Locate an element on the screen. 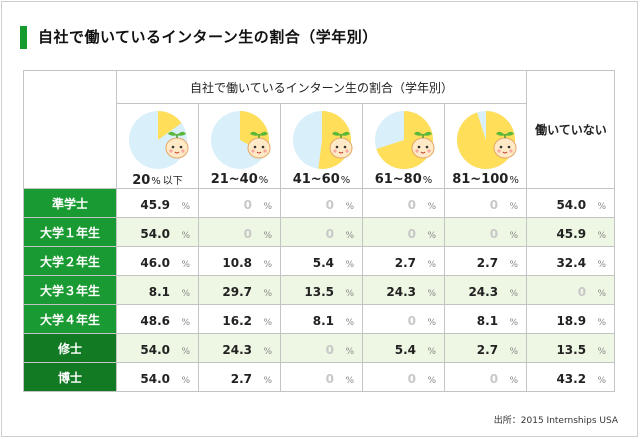 The height and width of the screenshot is (439, 640). table-row: 大学１年生 54.0% 0% 0% 0% 0% 45.9% is located at coordinates (319, 232).